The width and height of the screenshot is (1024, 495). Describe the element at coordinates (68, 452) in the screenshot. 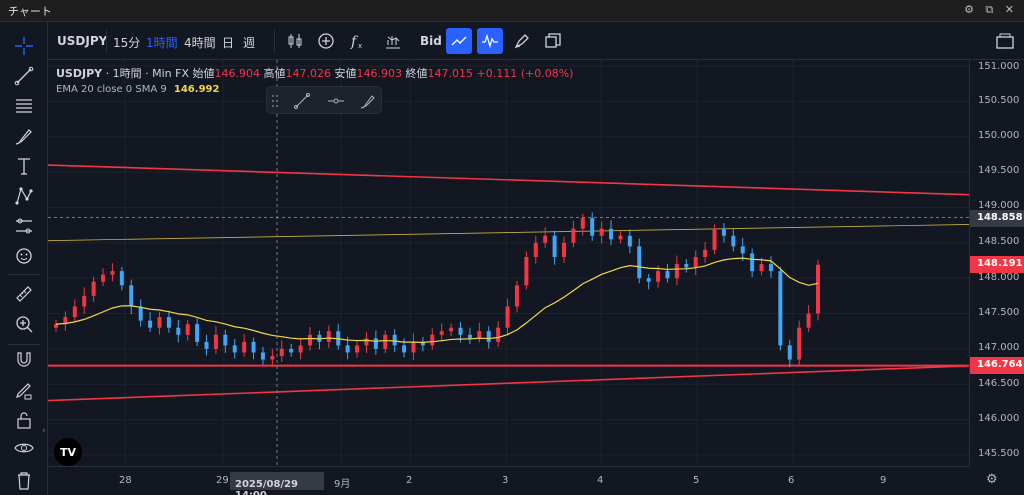

I see `tradingview-logo: TV` at that location.